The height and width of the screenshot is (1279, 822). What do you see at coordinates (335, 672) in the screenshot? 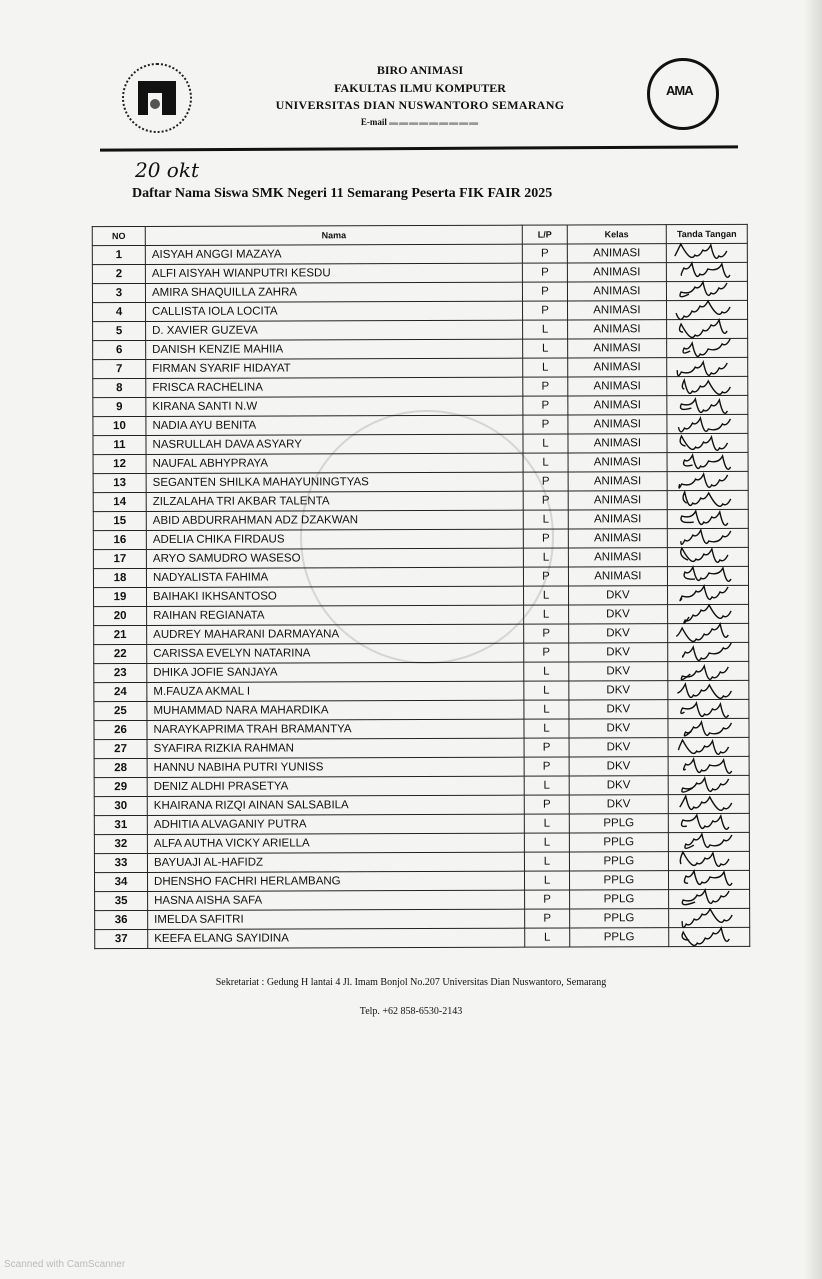
I see `cell-nama: DHIKA JOFIE SANJAYA` at bounding box center [335, 672].